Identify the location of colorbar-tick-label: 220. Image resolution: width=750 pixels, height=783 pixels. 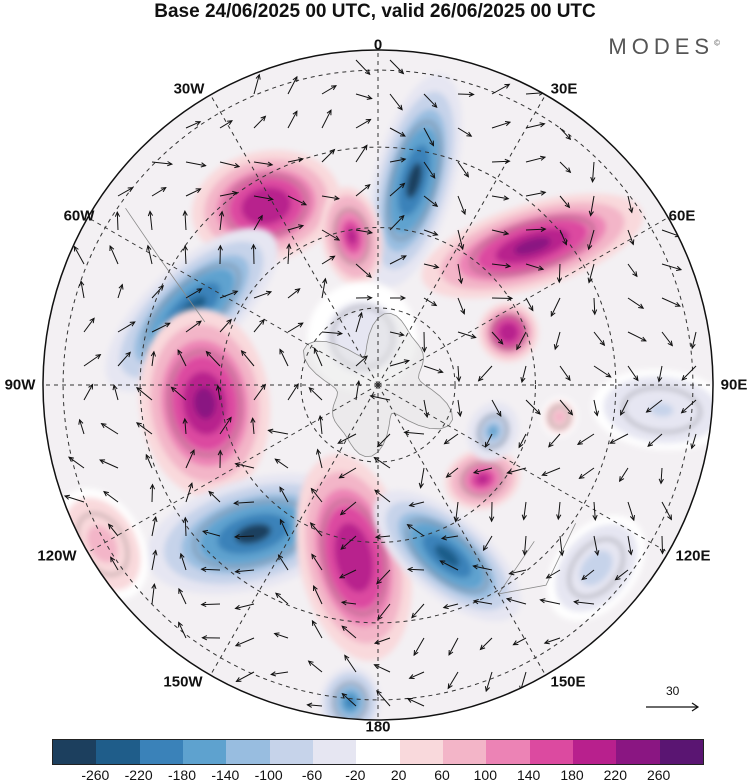
(615, 775).